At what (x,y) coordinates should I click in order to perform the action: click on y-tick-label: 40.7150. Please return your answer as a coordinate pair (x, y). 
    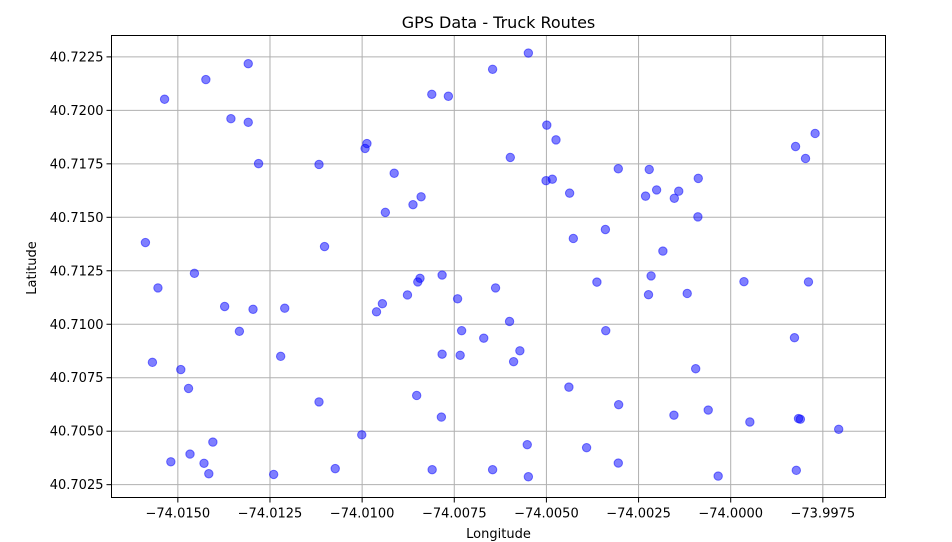
    Looking at the image, I should click on (77, 218).